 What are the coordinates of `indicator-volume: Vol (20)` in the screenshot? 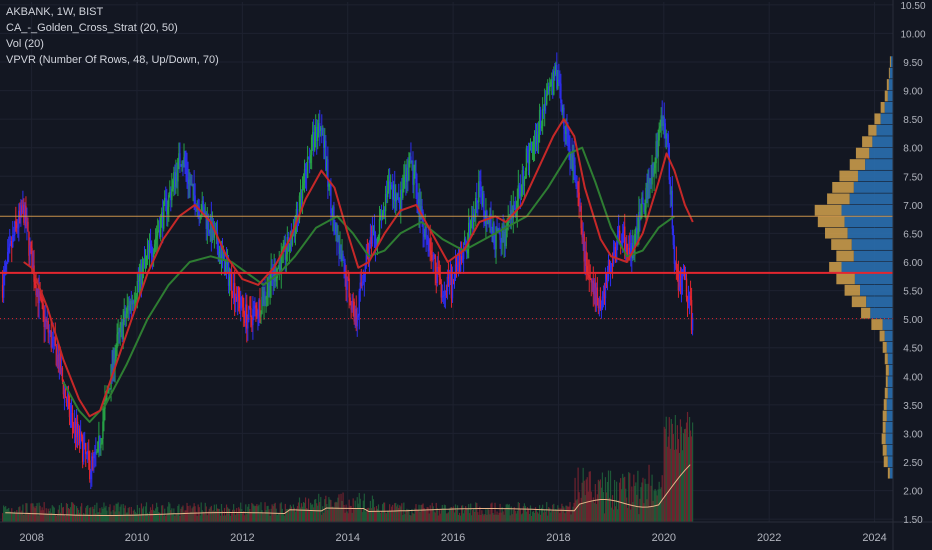 It's located at (25, 44).